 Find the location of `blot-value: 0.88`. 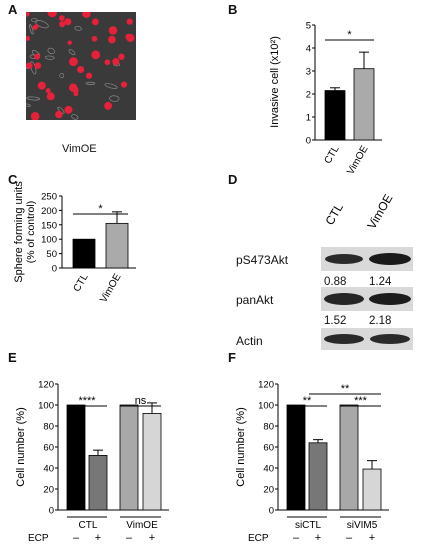

blot-value: 0.88 is located at coordinates (335, 282).